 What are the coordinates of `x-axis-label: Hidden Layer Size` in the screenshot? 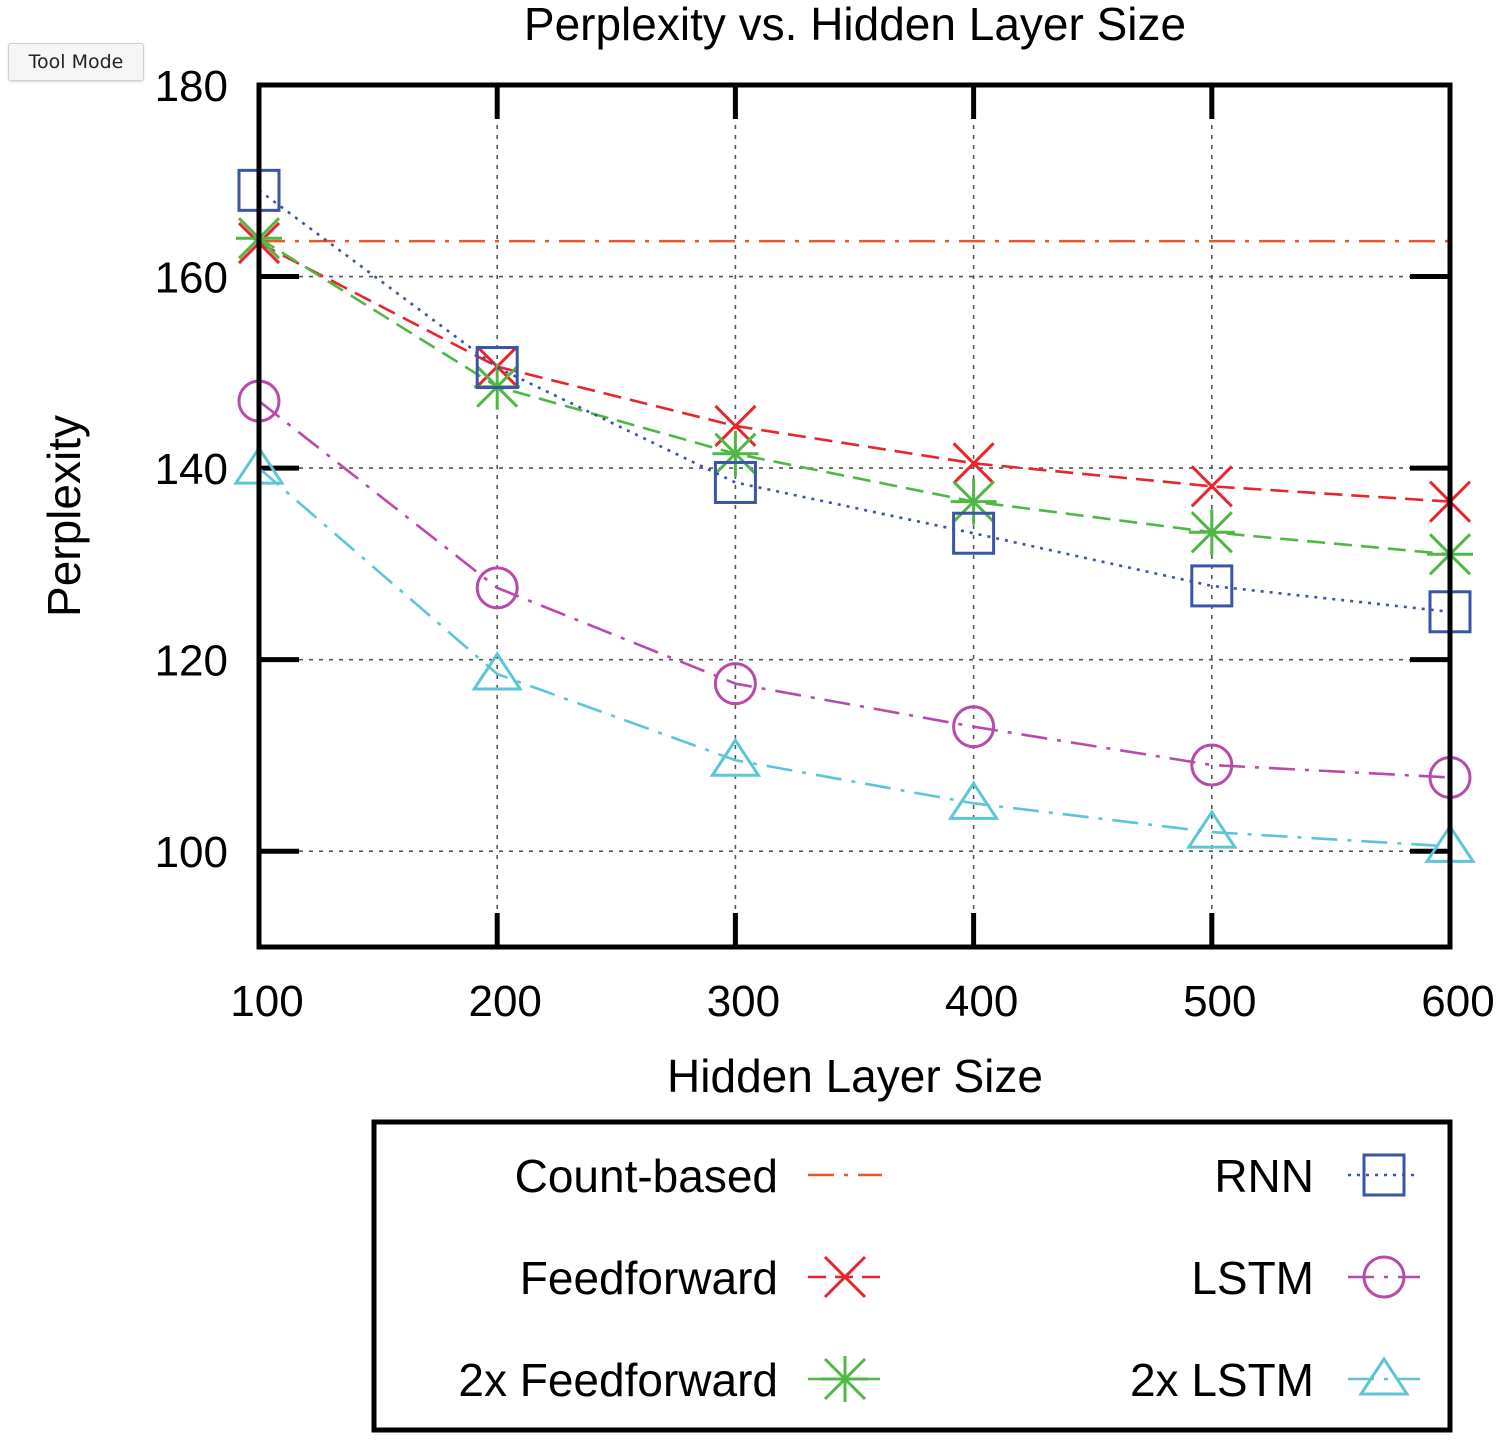 It's located at (855, 1076).